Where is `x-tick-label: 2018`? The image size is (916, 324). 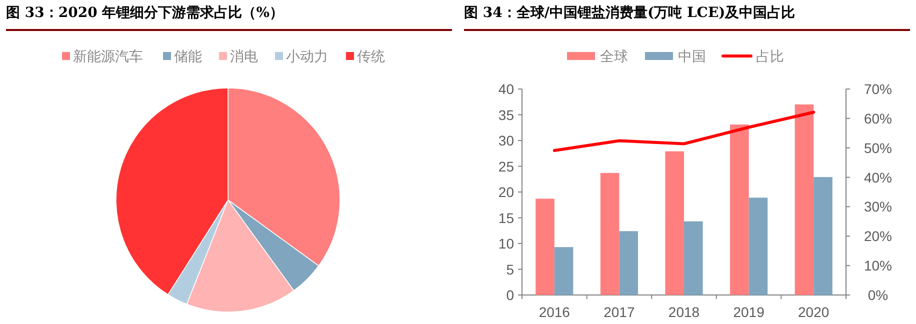
x-tick-label: 2018 is located at coordinates (684, 312).